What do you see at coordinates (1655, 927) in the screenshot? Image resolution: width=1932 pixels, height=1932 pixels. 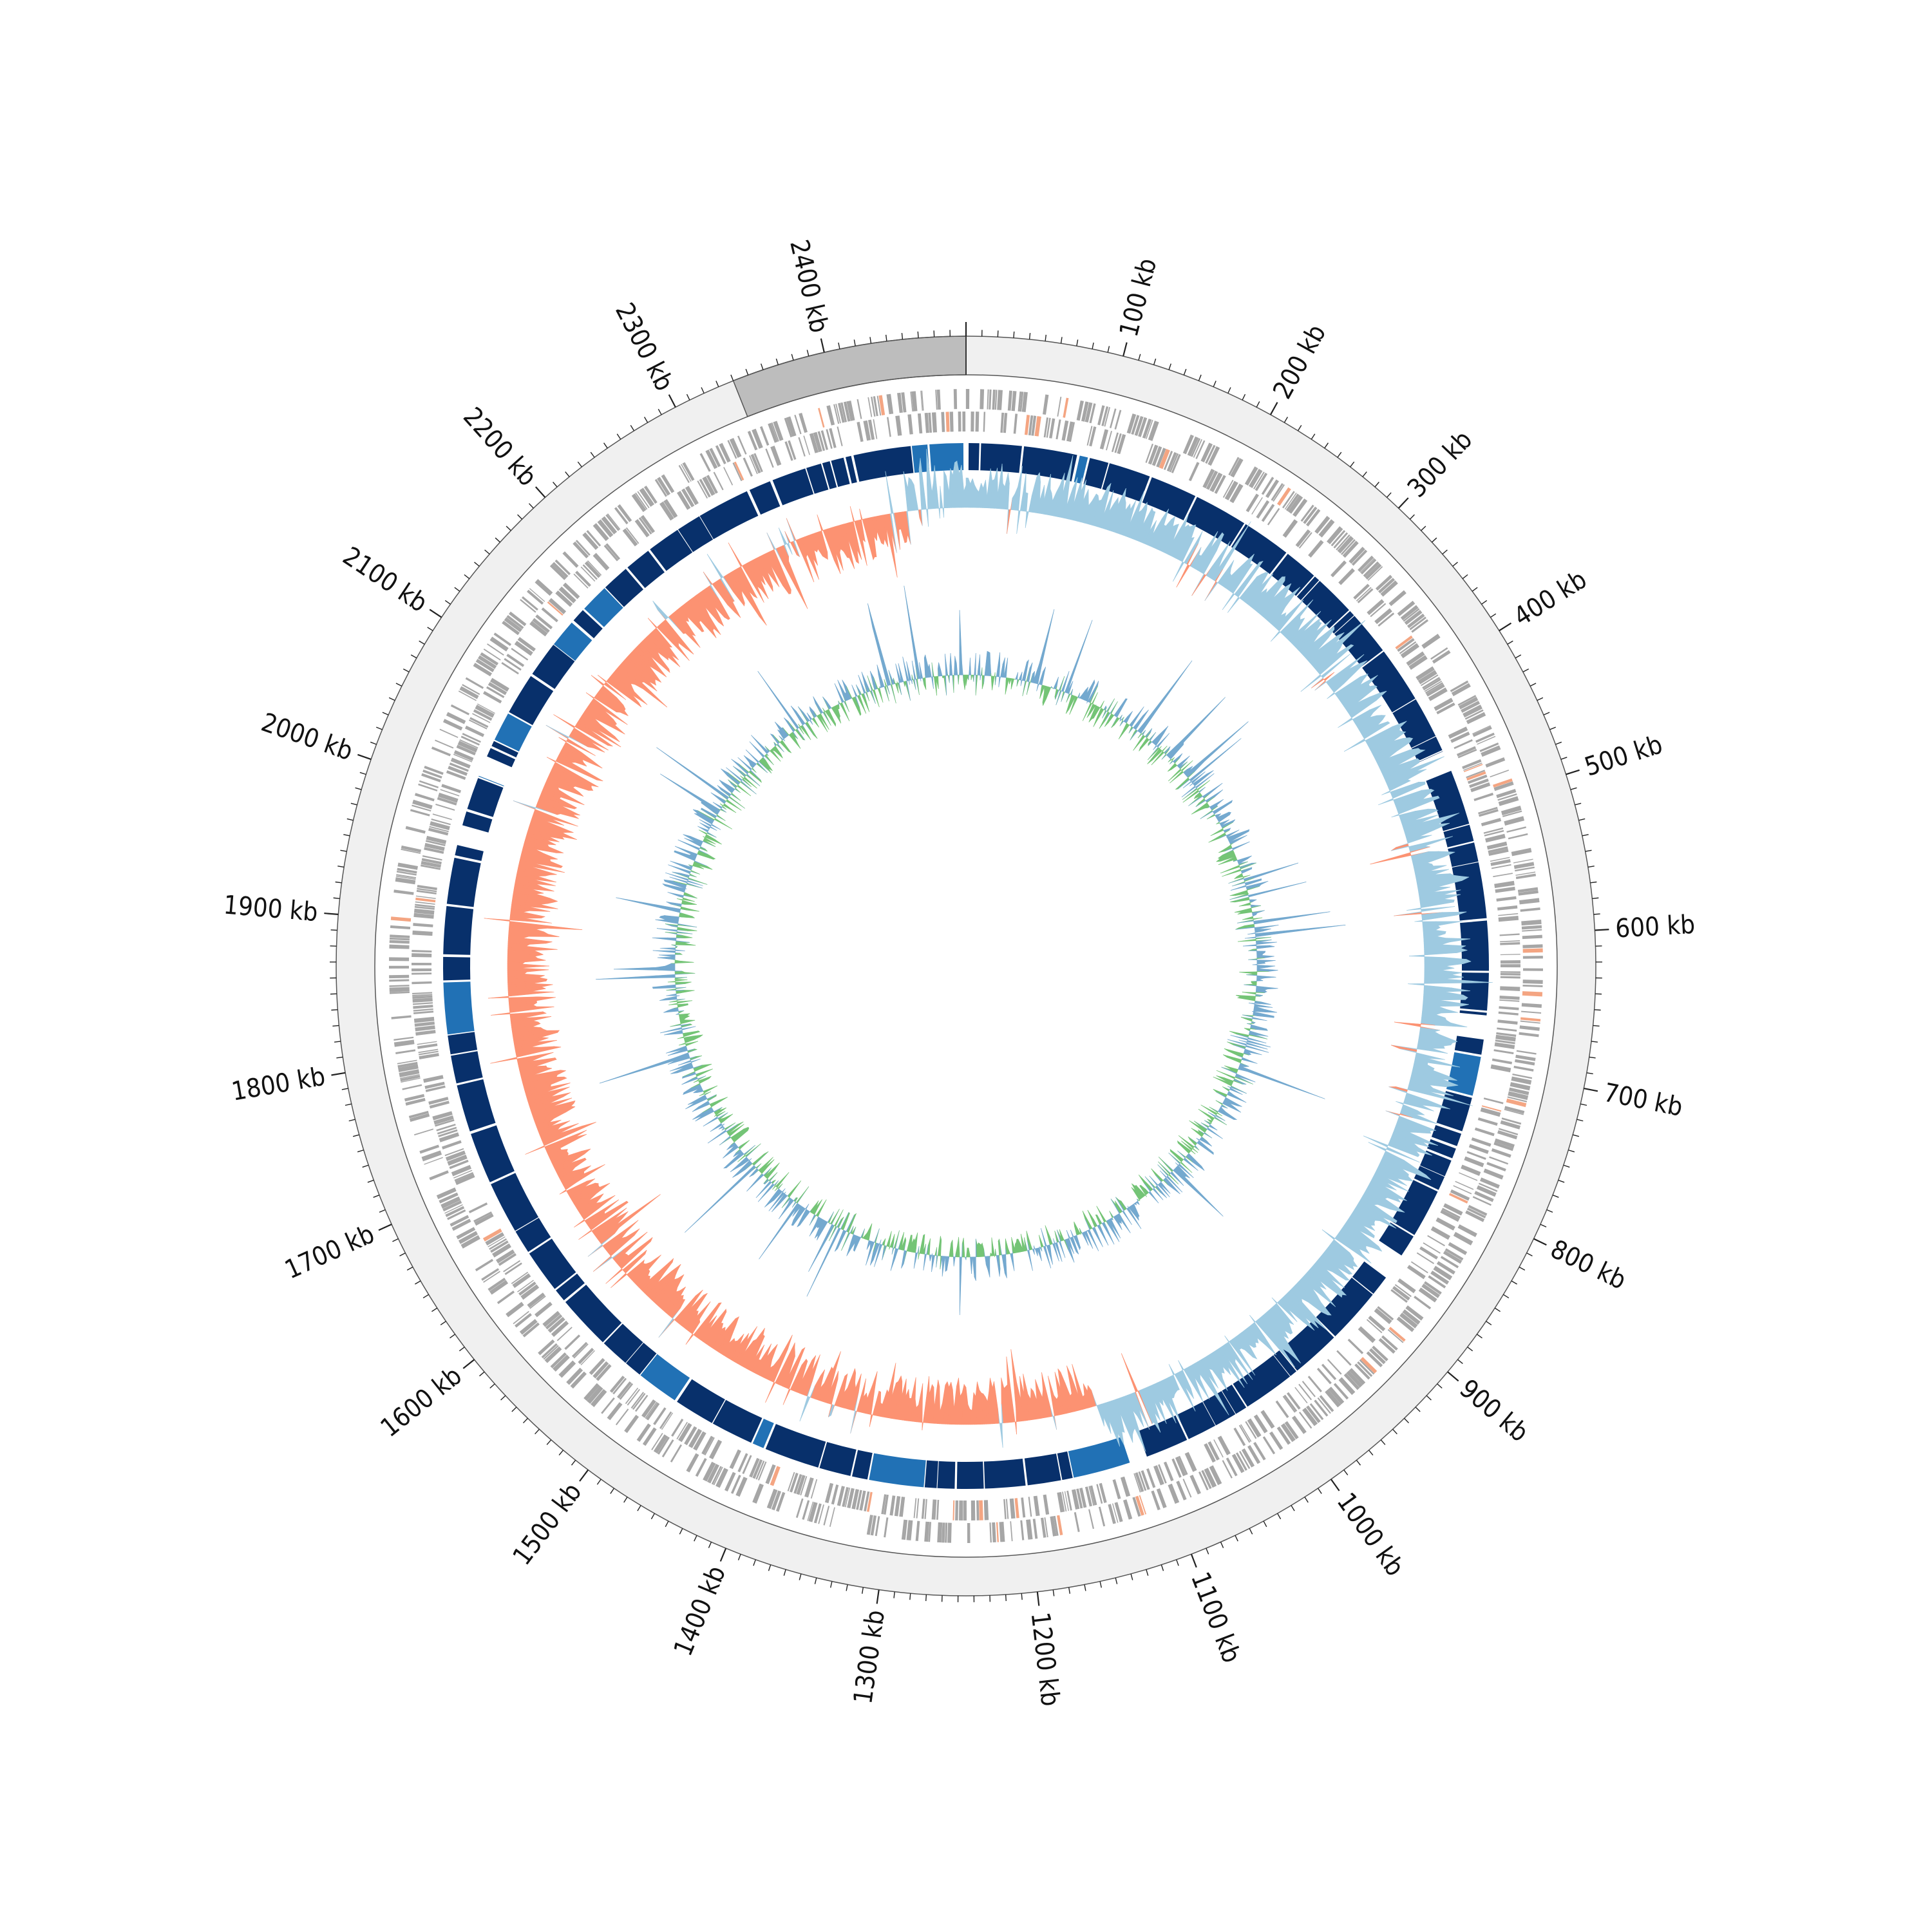 I see `tick-label: 600 kb` at bounding box center [1655, 927].